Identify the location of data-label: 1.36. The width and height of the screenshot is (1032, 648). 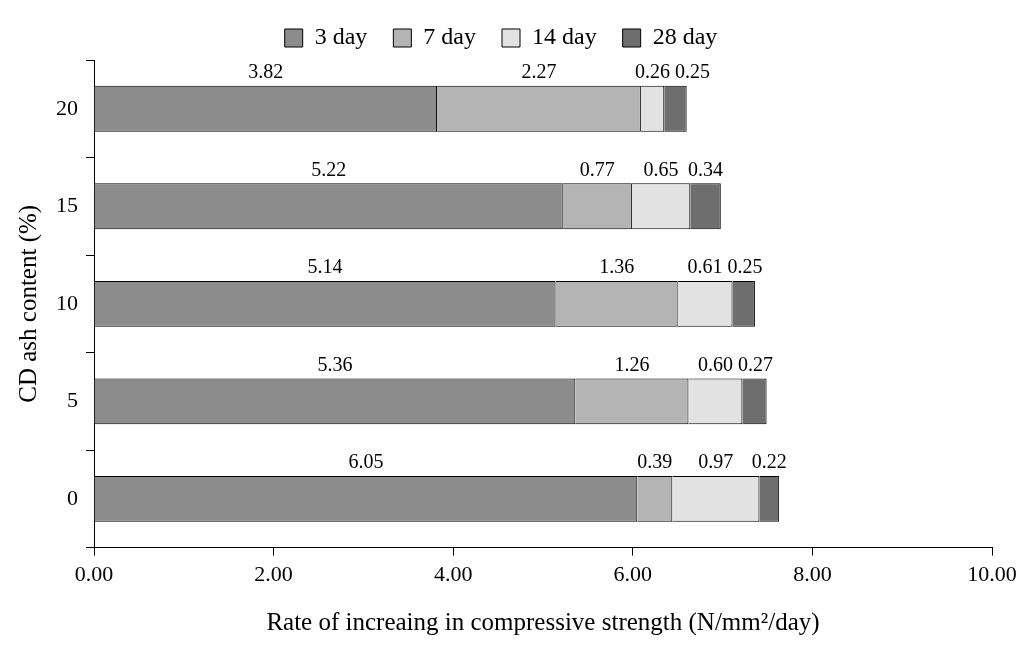
(617, 266).